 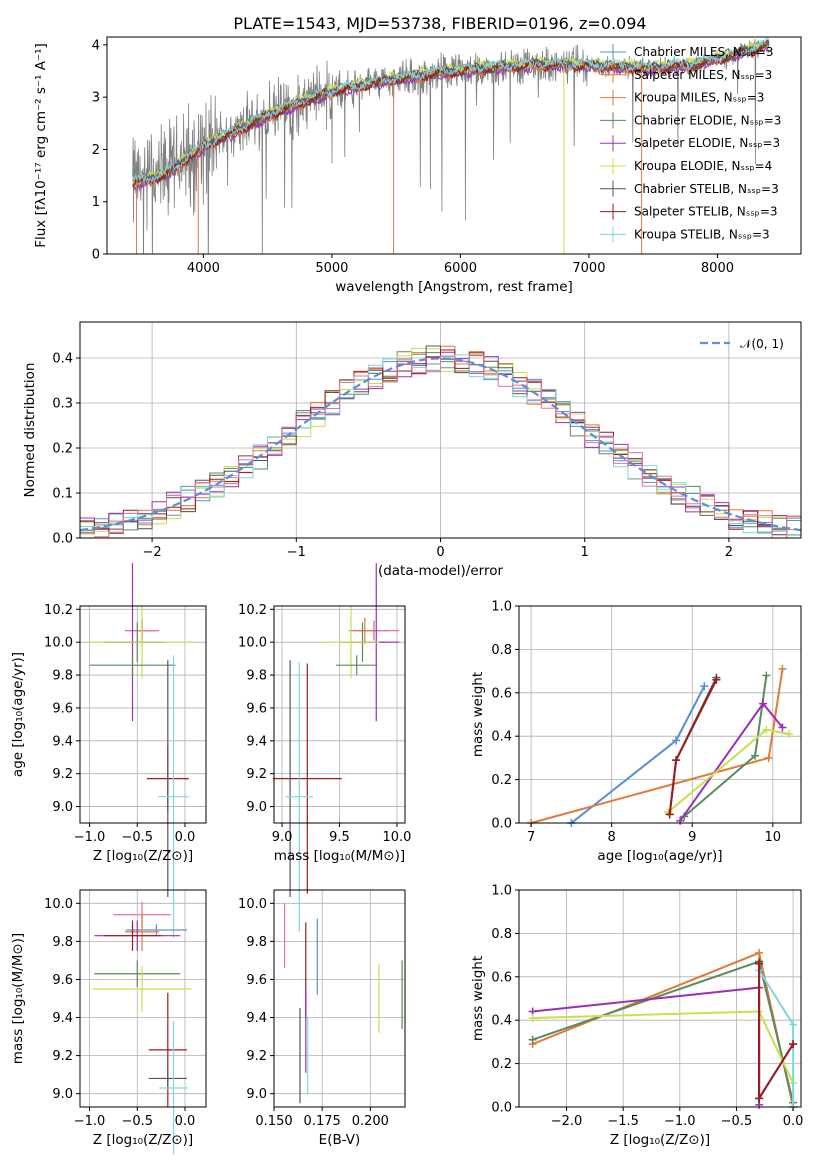 What do you see at coordinates (692, 837) in the screenshot?
I see `x-tick-label: 9` at bounding box center [692, 837].